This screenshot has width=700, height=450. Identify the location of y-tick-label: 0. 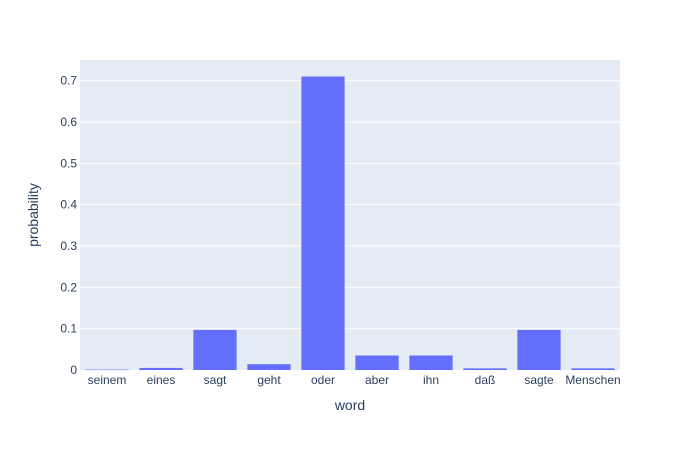
(73, 370).